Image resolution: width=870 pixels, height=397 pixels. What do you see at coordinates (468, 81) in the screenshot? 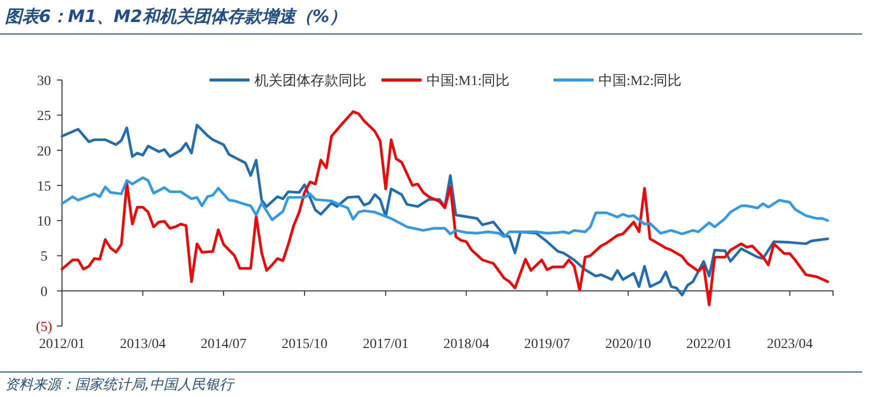
I see `legend-label: 中国:M1:同比` at bounding box center [468, 81].